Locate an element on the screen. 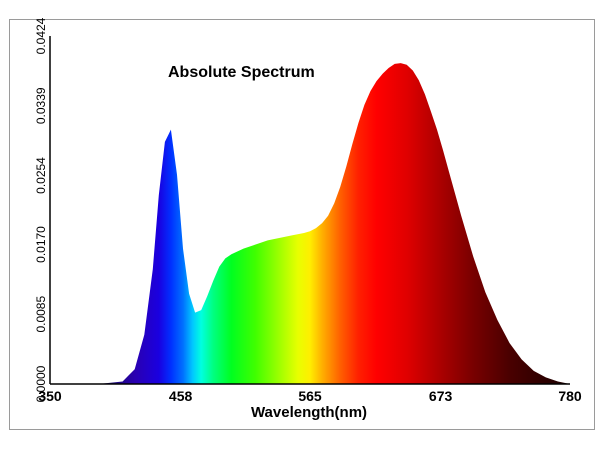  y-tick-label: 0.0000 is located at coordinates (41, 383).